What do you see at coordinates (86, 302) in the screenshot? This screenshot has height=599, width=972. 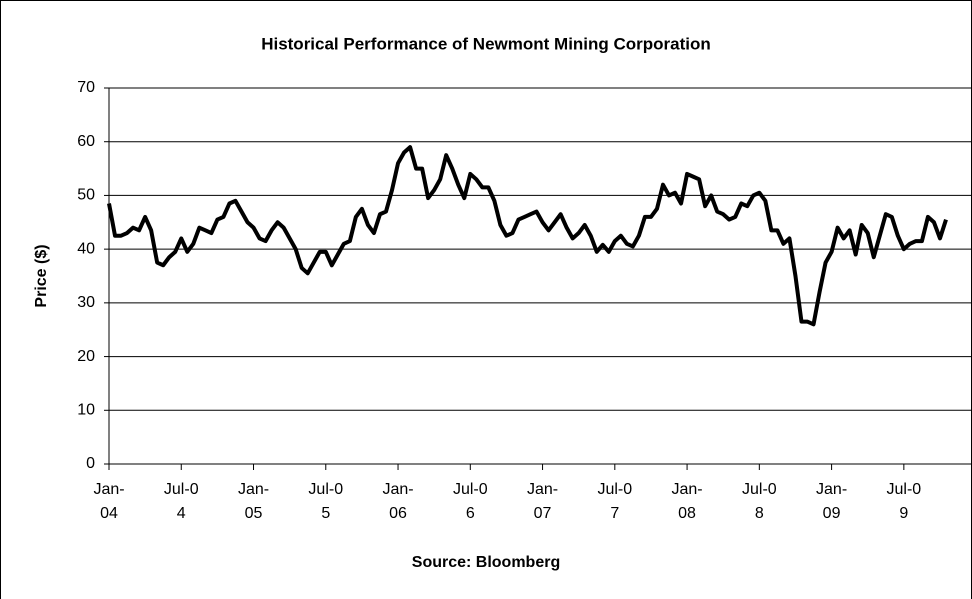 I see `y-tick-label: 30` at bounding box center [86, 302].